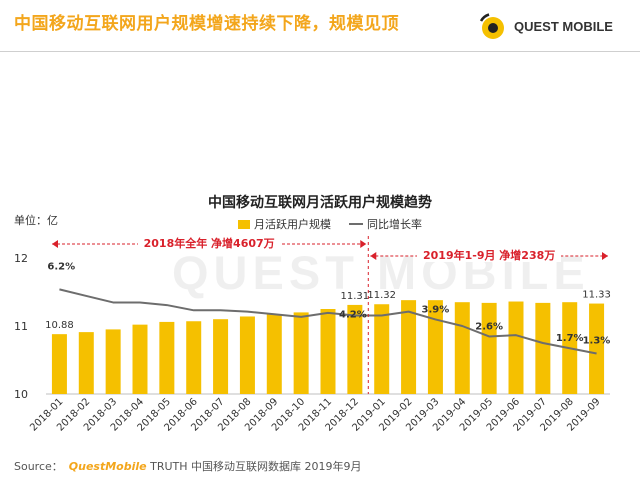  Describe the element at coordinates (21, 394) in the screenshot. I see `y-tick-label: 10` at that location.